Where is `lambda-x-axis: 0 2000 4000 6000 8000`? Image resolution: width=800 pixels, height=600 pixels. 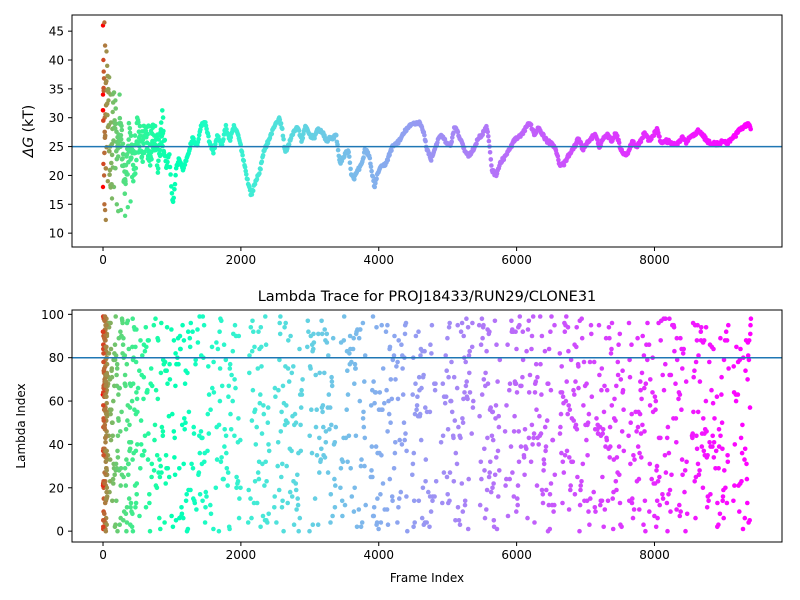
lambda-x-axis: 0 2000 4000 6000 8000 is located at coordinates (384, 552).